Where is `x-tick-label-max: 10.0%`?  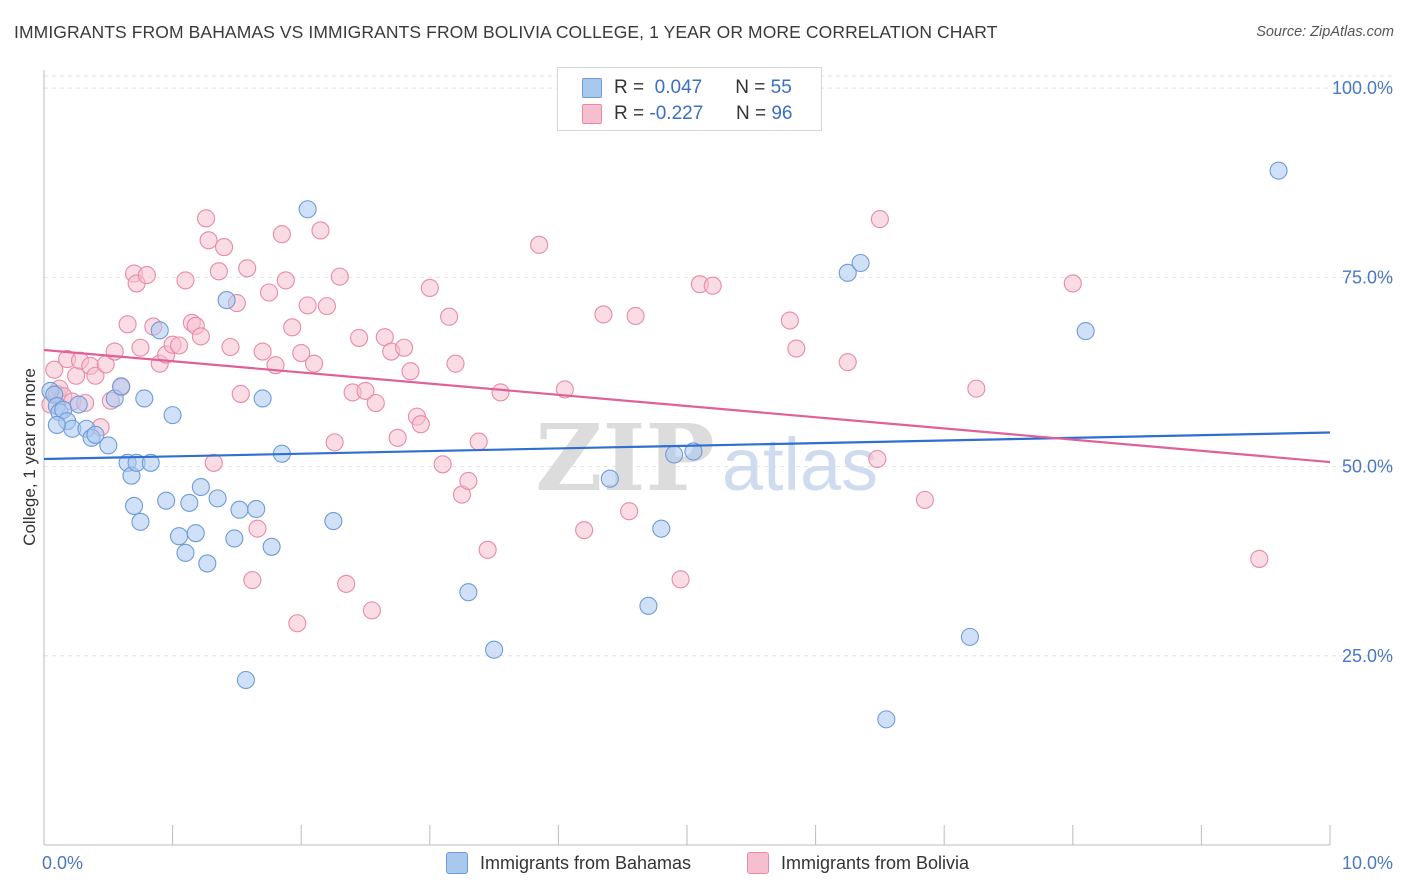
x-tick-label-max: 10.0% is located at coordinates (1367, 863).